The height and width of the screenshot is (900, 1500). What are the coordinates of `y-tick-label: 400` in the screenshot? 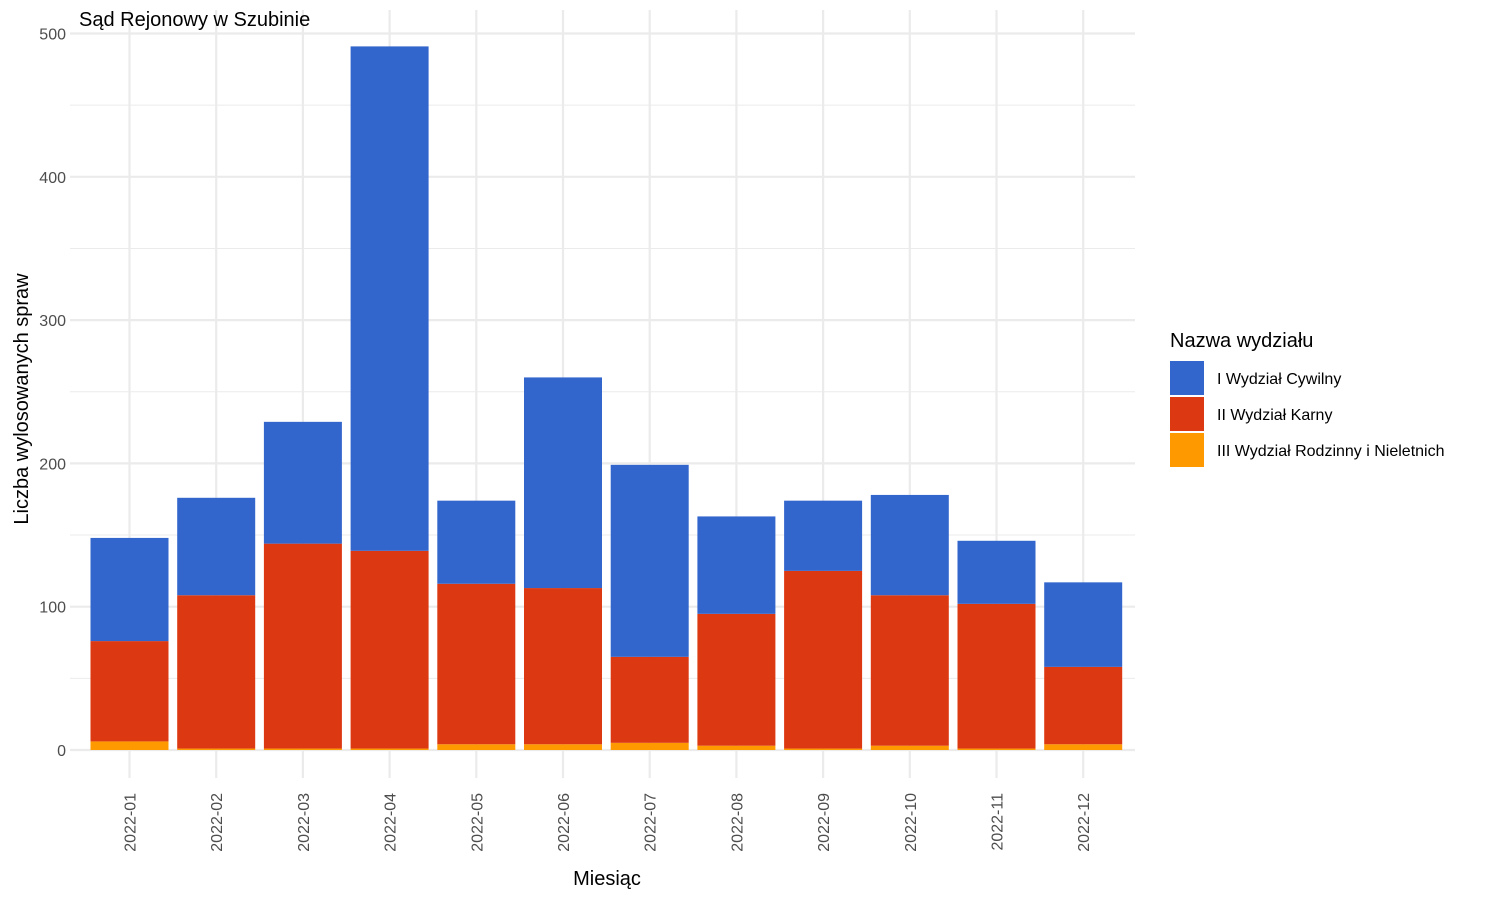 It's located at (52, 178).